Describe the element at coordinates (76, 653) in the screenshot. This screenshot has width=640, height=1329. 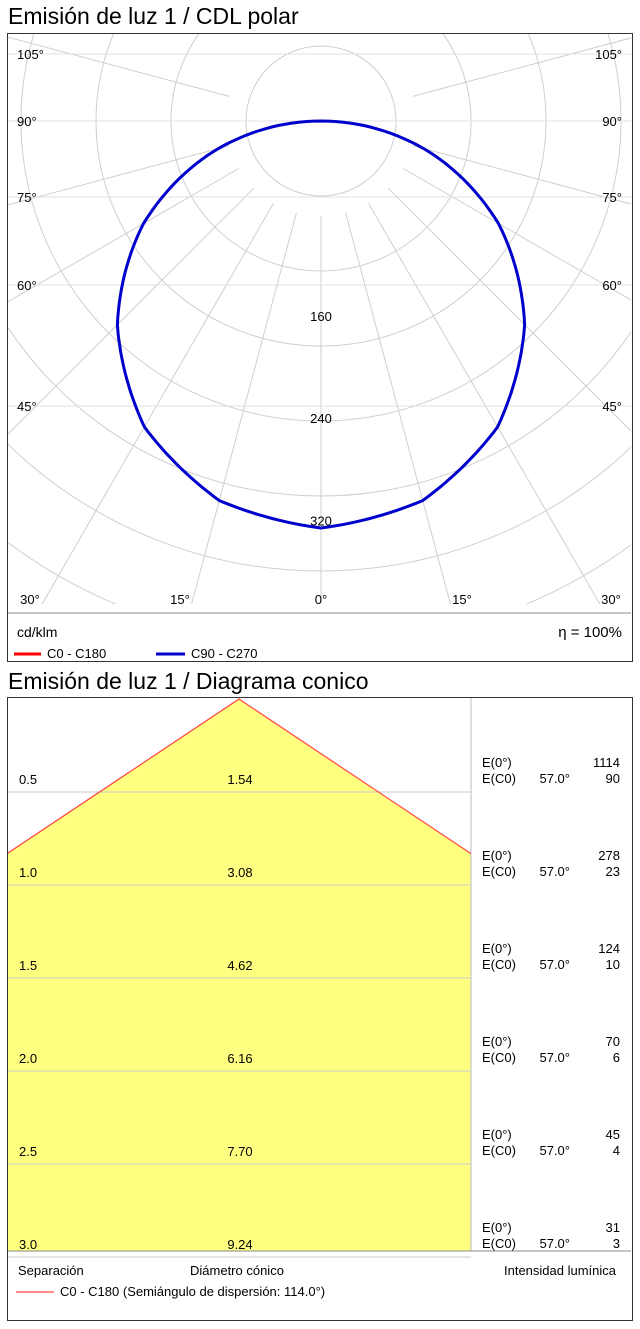
I see `legend-c0-label: C0 - C180` at that location.